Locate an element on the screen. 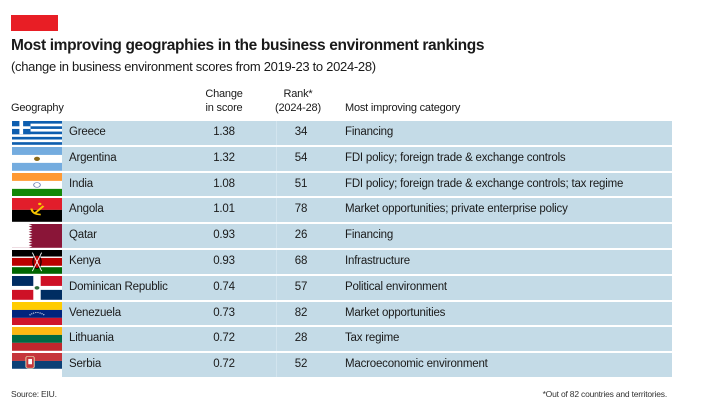 This screenshot has width=705, height=402. cell-category: Political environment is located at coordinates (396, 286).